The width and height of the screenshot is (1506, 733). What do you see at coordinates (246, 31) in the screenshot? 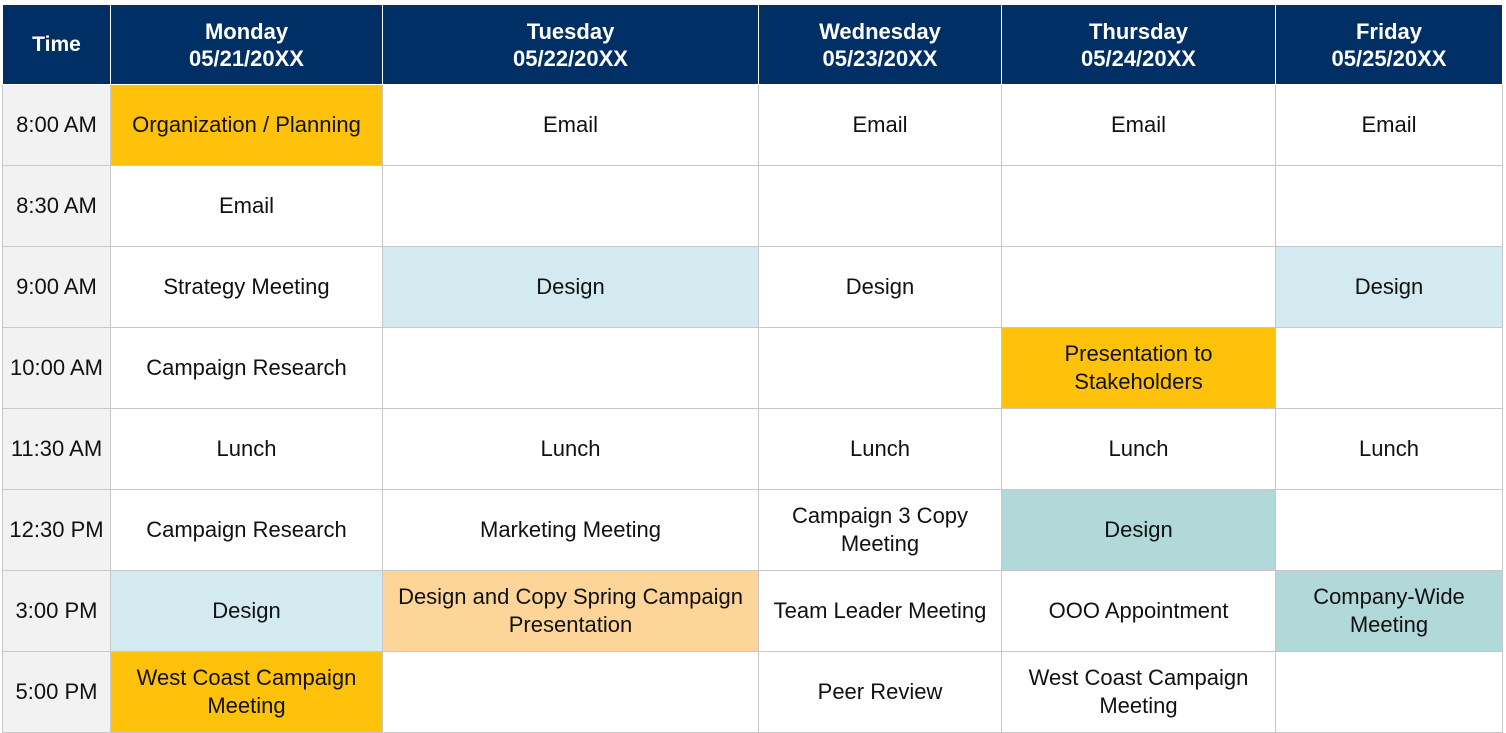
I see `day-name: Monday` at bounding box center [246, 31].